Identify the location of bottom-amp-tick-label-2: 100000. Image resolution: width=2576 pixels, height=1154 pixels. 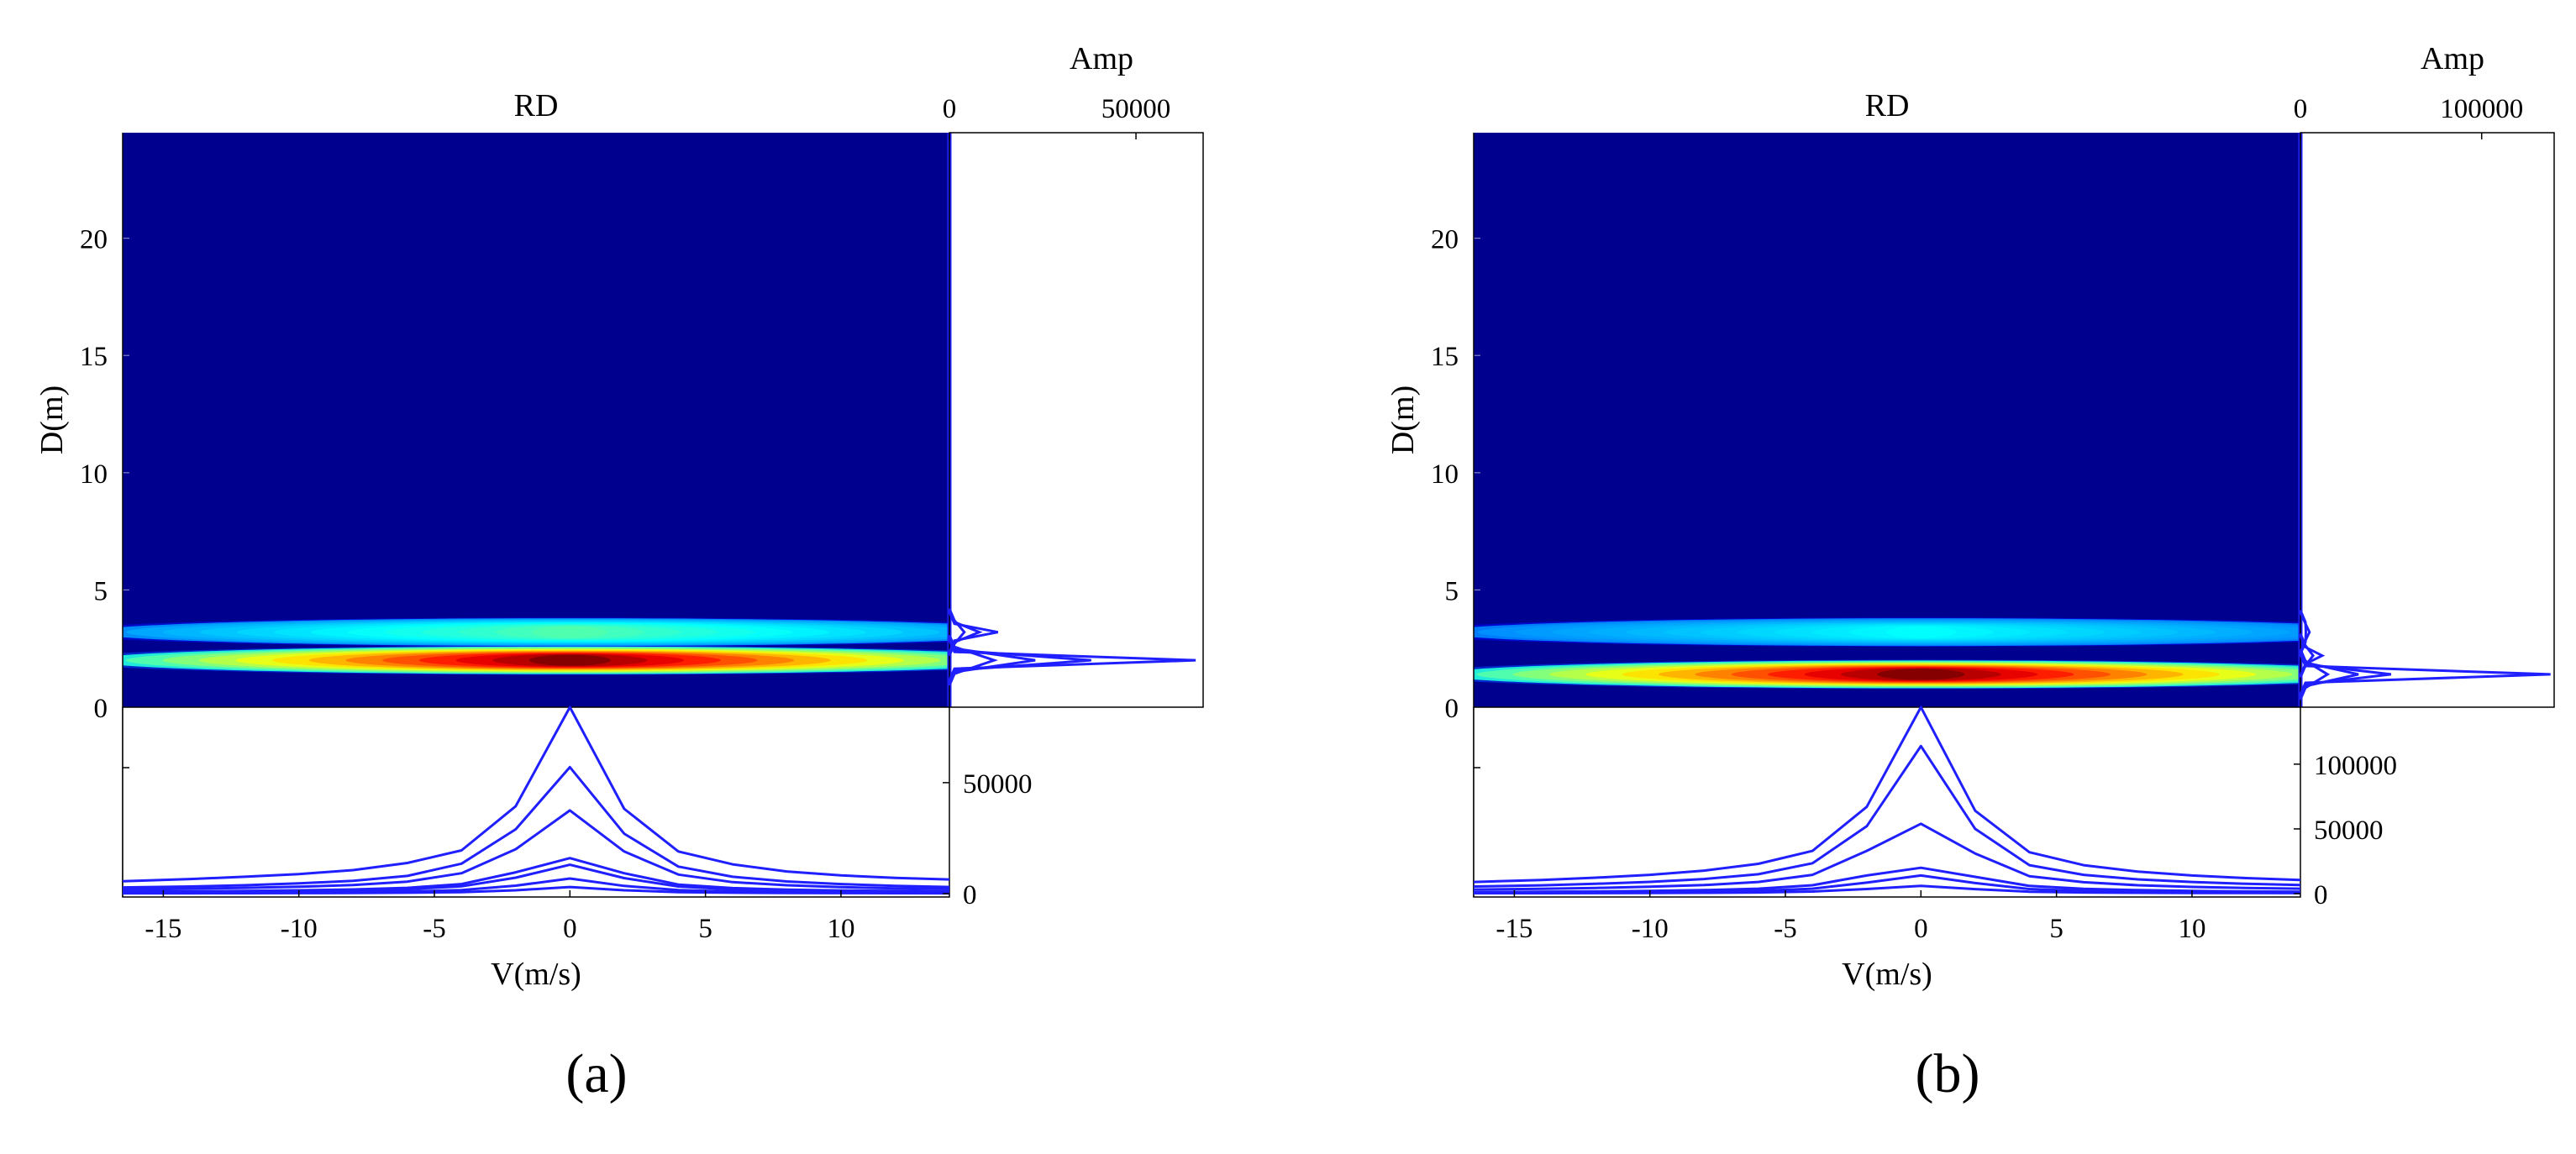
(2355, 766).